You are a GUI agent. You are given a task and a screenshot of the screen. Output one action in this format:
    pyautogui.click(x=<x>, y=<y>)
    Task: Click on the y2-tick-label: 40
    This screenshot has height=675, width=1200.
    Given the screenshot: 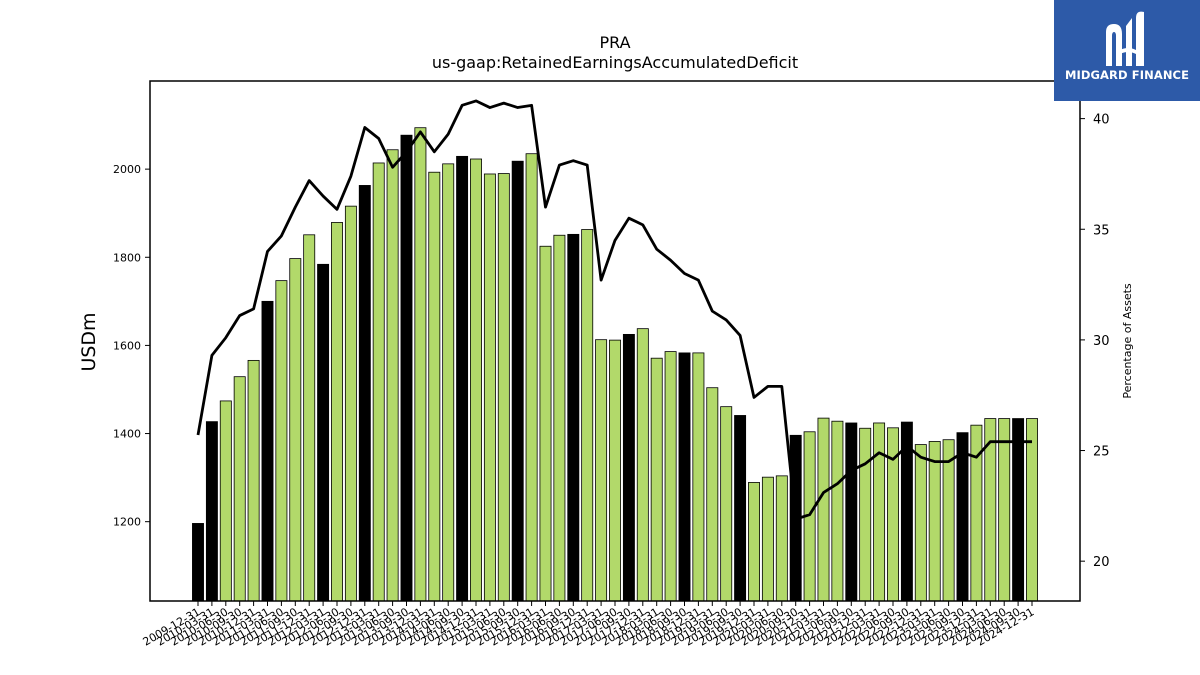 What is the action you would take?
    pyautogui.click(x=1101, y=120)
    